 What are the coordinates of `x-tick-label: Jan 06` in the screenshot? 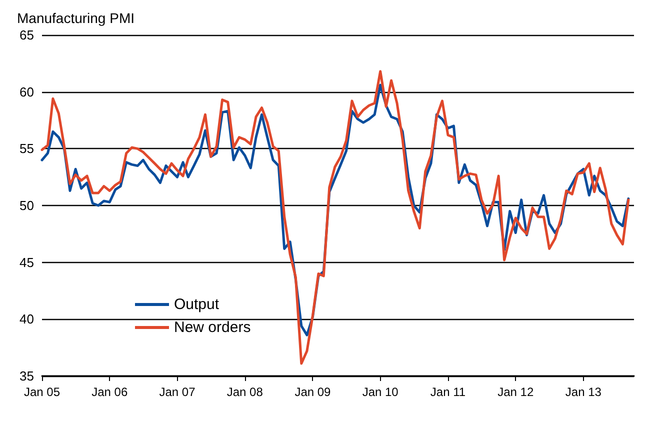 It's located at (110, 392).